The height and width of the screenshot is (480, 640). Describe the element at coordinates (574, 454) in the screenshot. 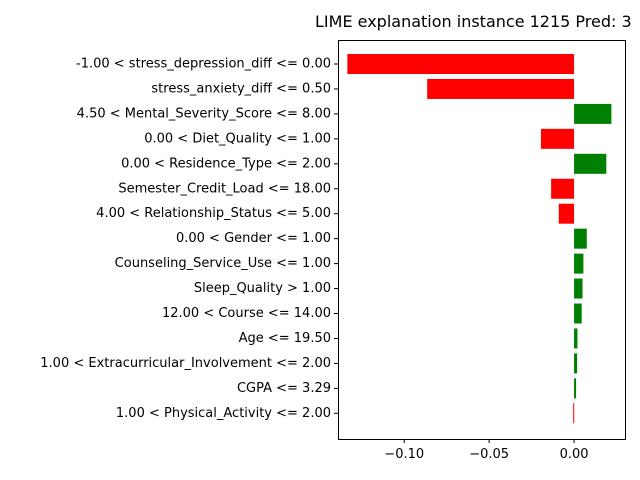

I see `x-tick-label: 0.00` at that location.